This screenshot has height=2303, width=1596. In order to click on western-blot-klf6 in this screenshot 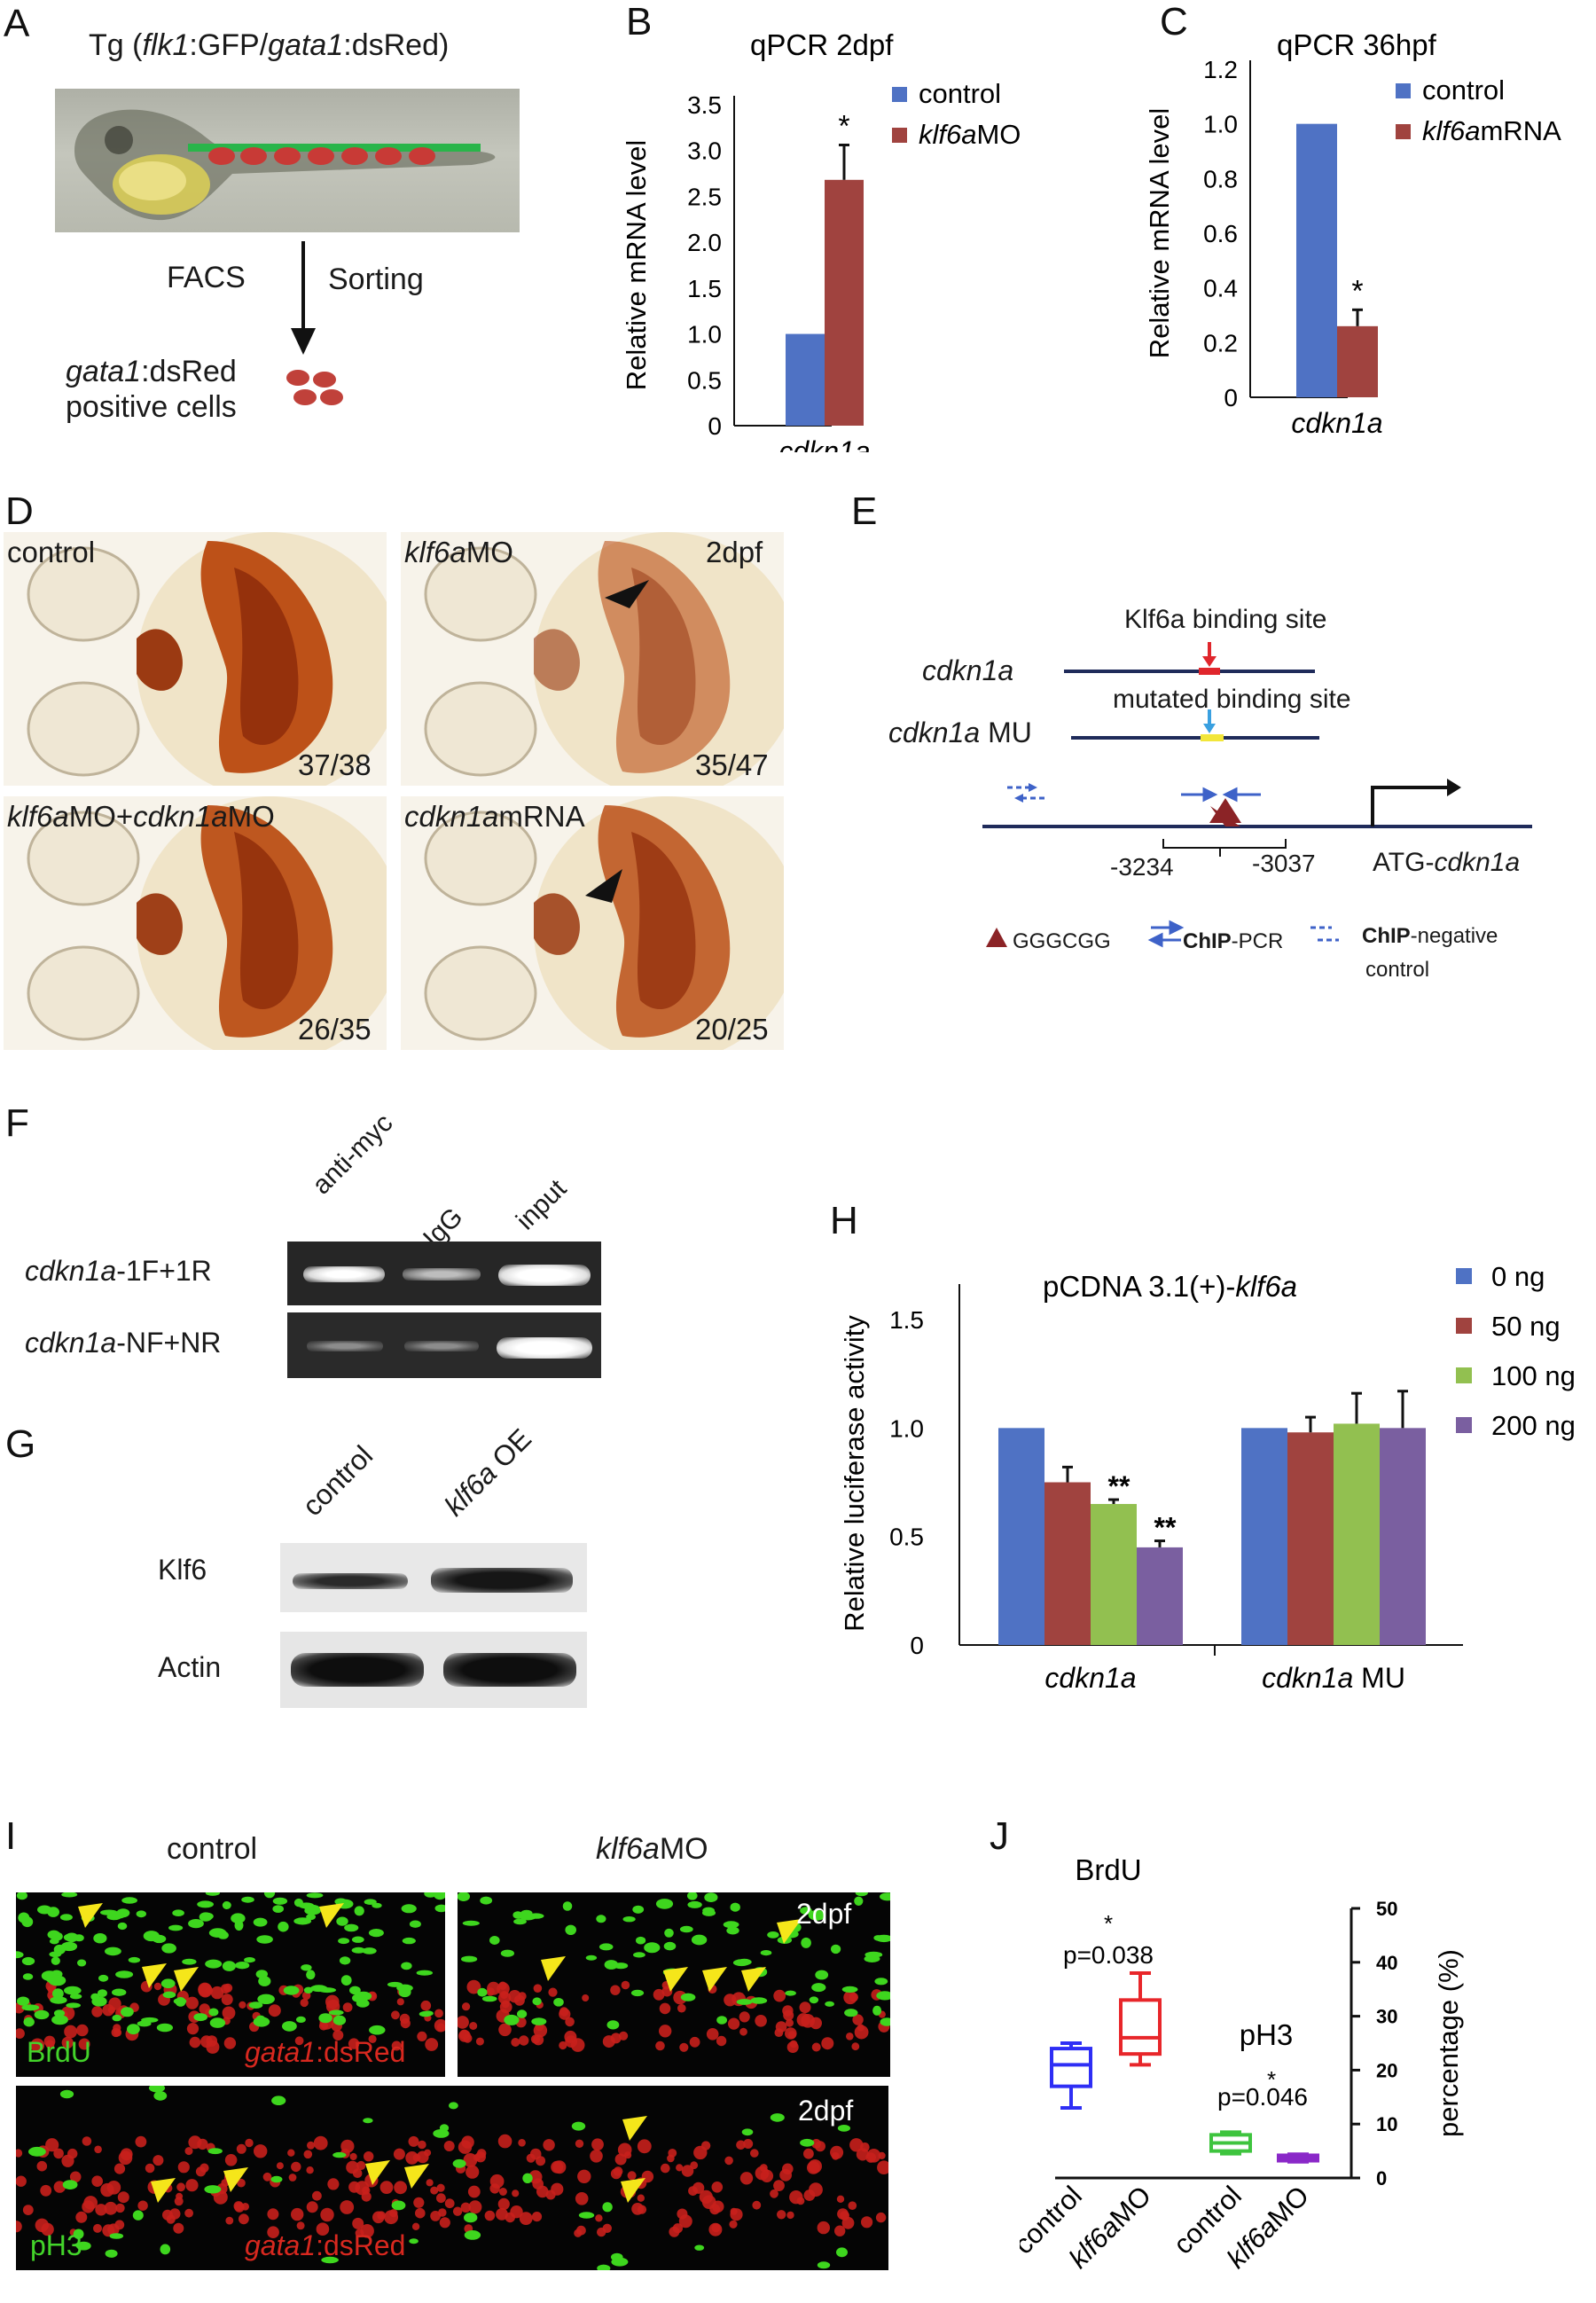, I will do `click(433, 1577)`.